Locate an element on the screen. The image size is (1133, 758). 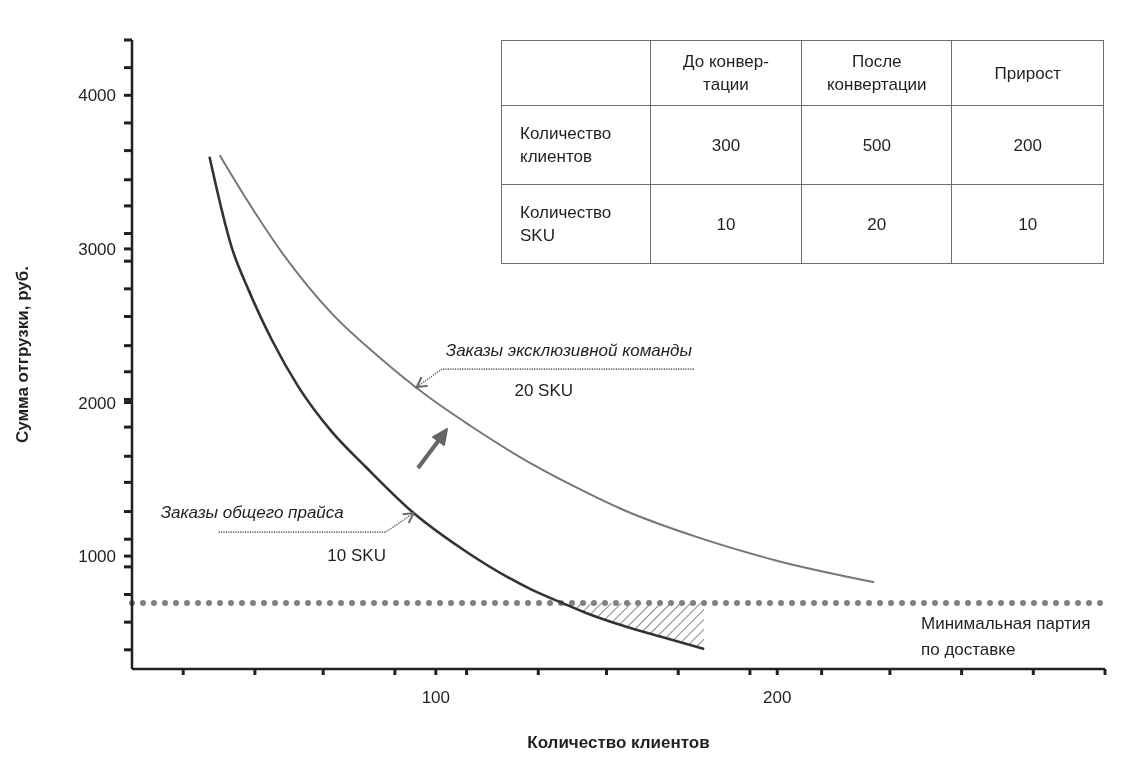
y-tick-label: 3000 is located at coordinates (97, 249).